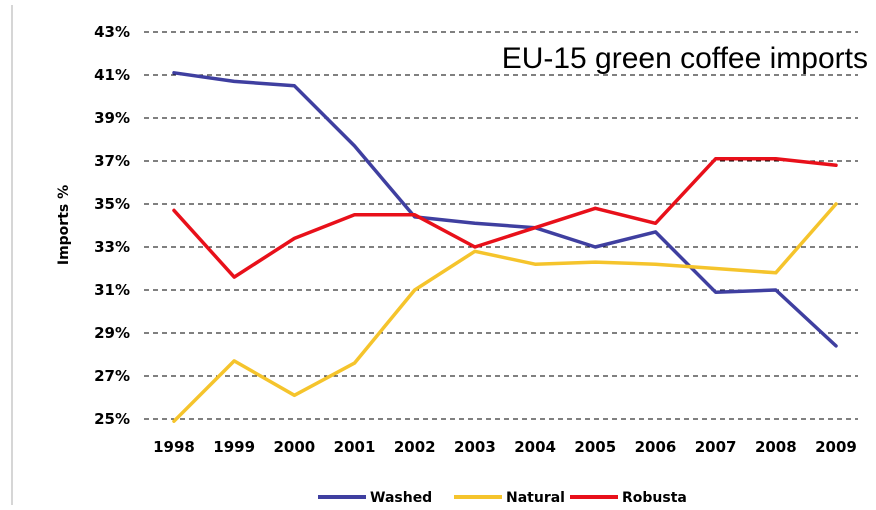 This screenshot has width=876, height=510. What do you see at coordinates (475, 447) in the screenshot?
I see `x-tick-label: 2003` at bounding box center [475, 447].